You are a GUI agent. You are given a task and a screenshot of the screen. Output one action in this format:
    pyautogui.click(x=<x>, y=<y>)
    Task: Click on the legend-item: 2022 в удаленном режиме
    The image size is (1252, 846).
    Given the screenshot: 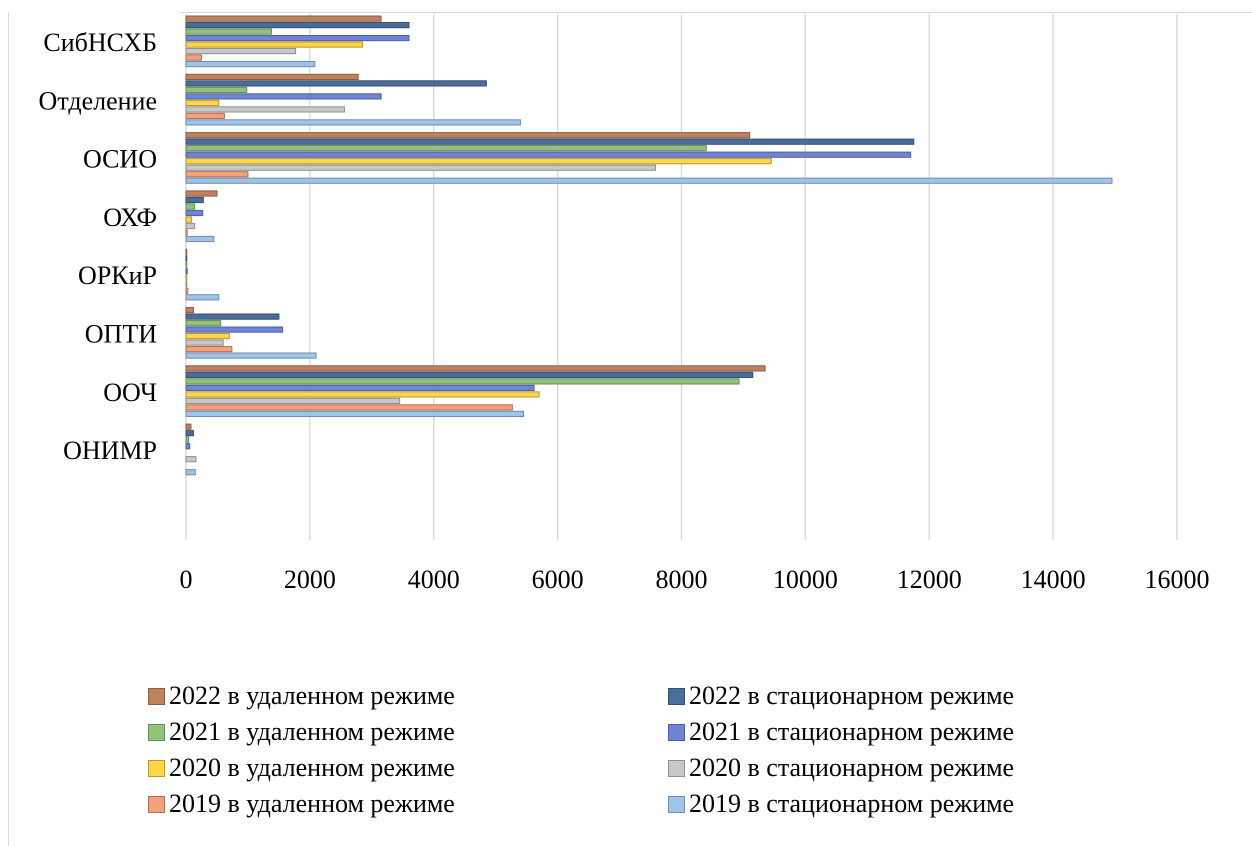 What is the action you would take?
    pyautogui.click(x=408, y=696)
    